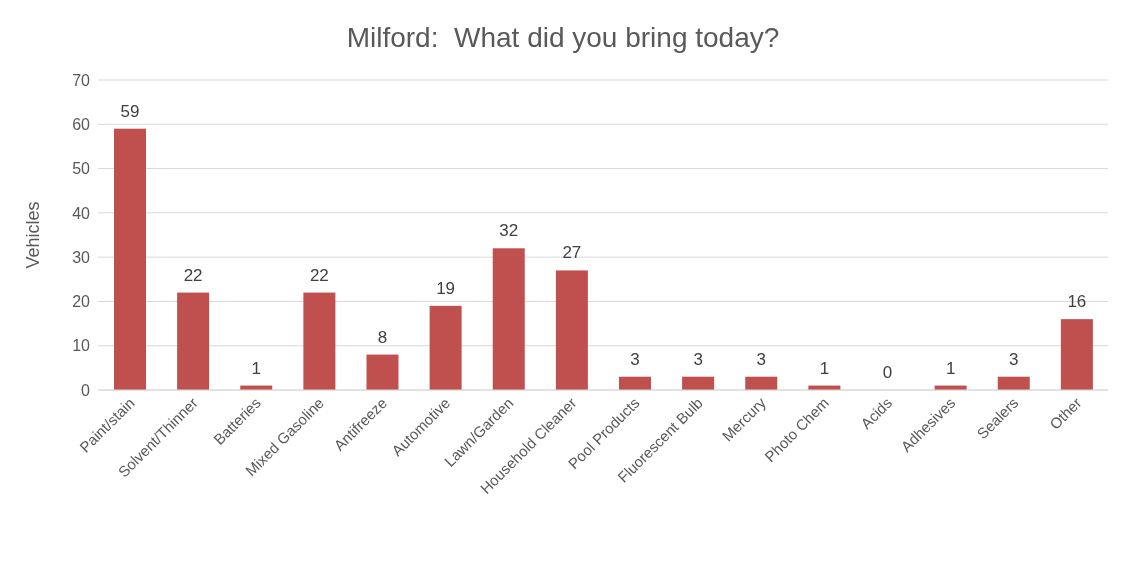 The width and height of the screenshot is (1147, 579). I want to click on data-label: 59, so click(130, 111).